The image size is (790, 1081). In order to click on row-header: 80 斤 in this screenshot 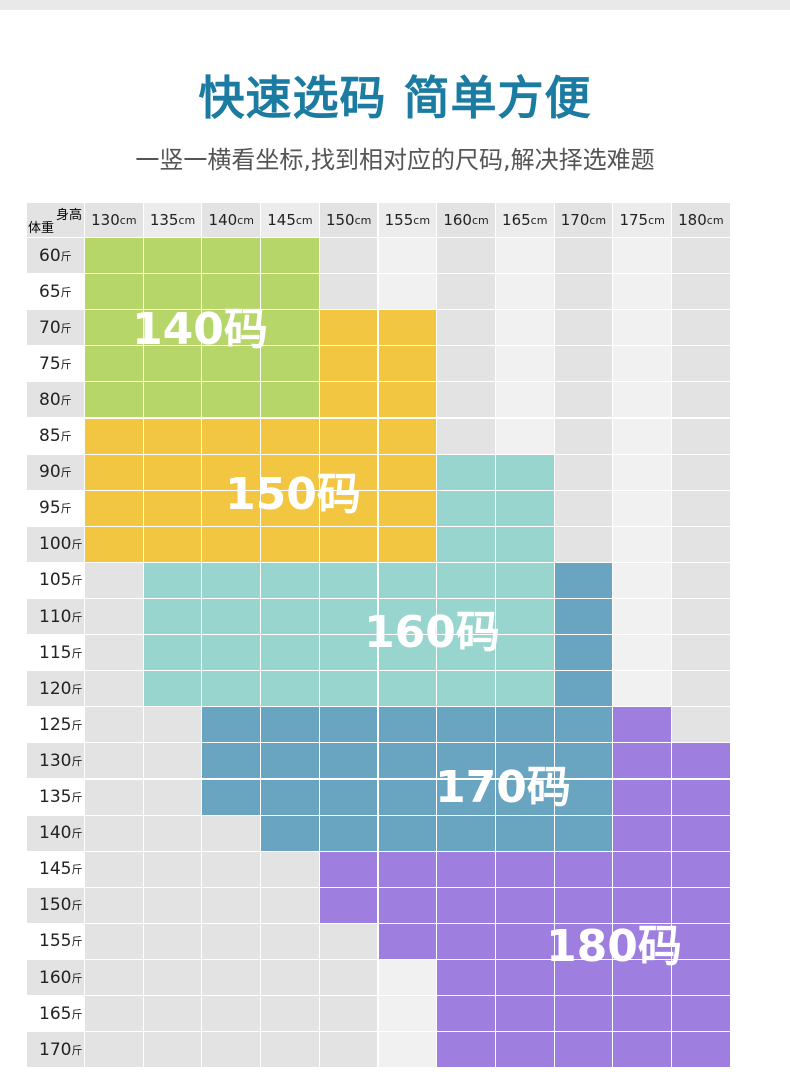, I will do `click(56, 400)`.